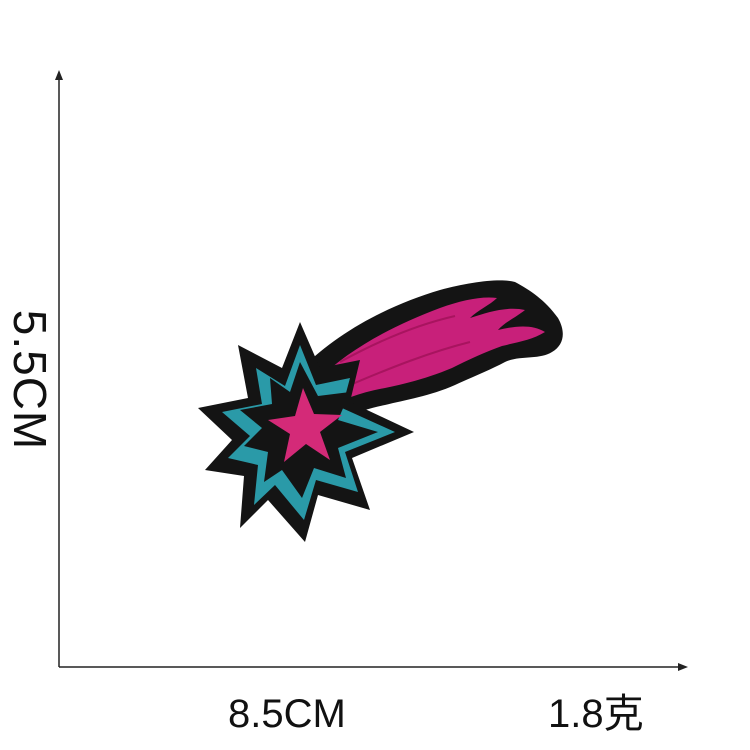 The image size is (750, 750). I want to click on width-dimension-label: 8.5CM, so click(287, 714).